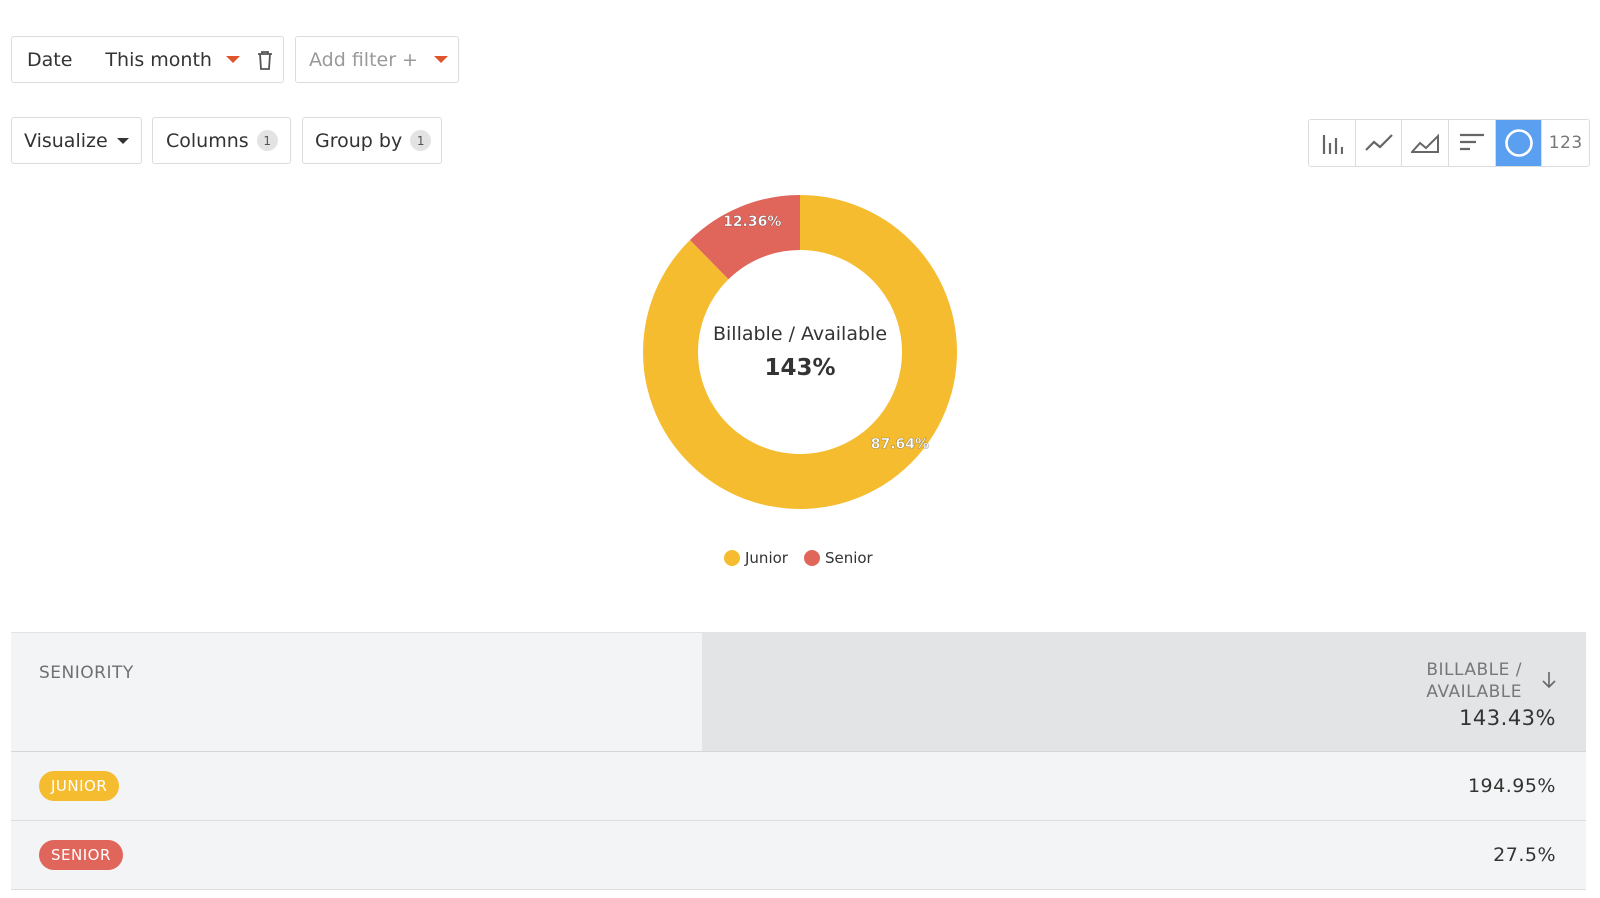 The image size is (1600, 898). I want to click on viz-line-button, so click(1379, 143).